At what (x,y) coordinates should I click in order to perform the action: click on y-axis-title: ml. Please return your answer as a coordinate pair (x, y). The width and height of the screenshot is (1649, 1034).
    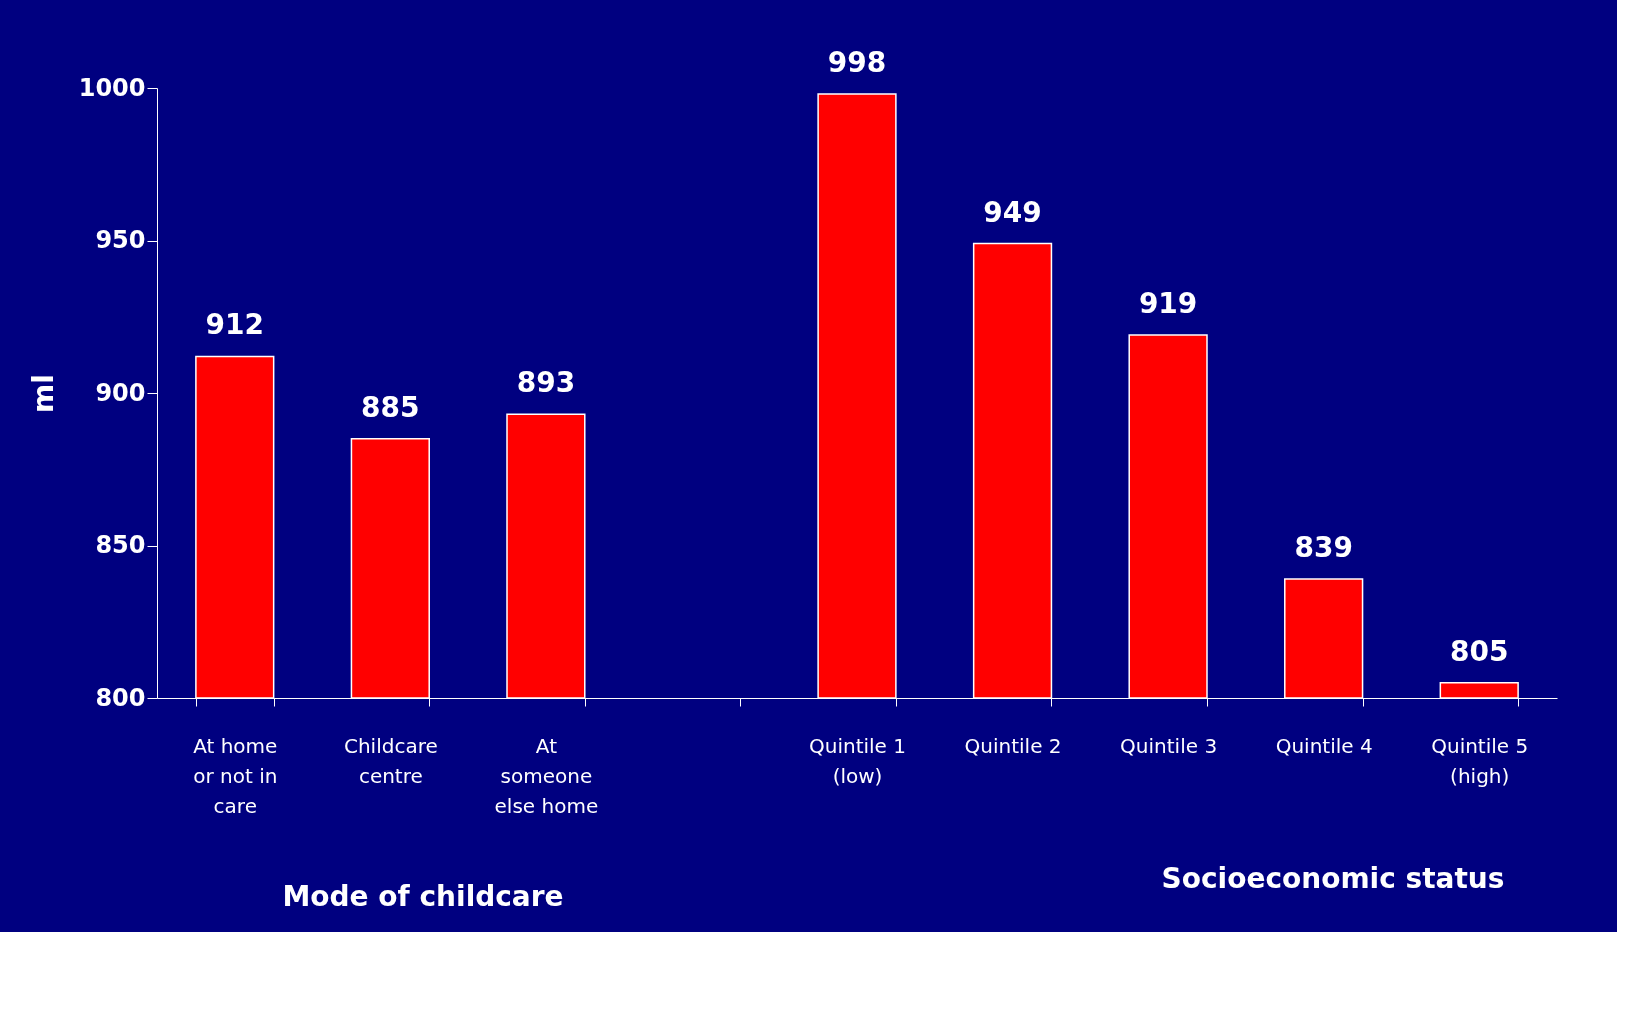
    Looking at the image, I should click on (43, 393).